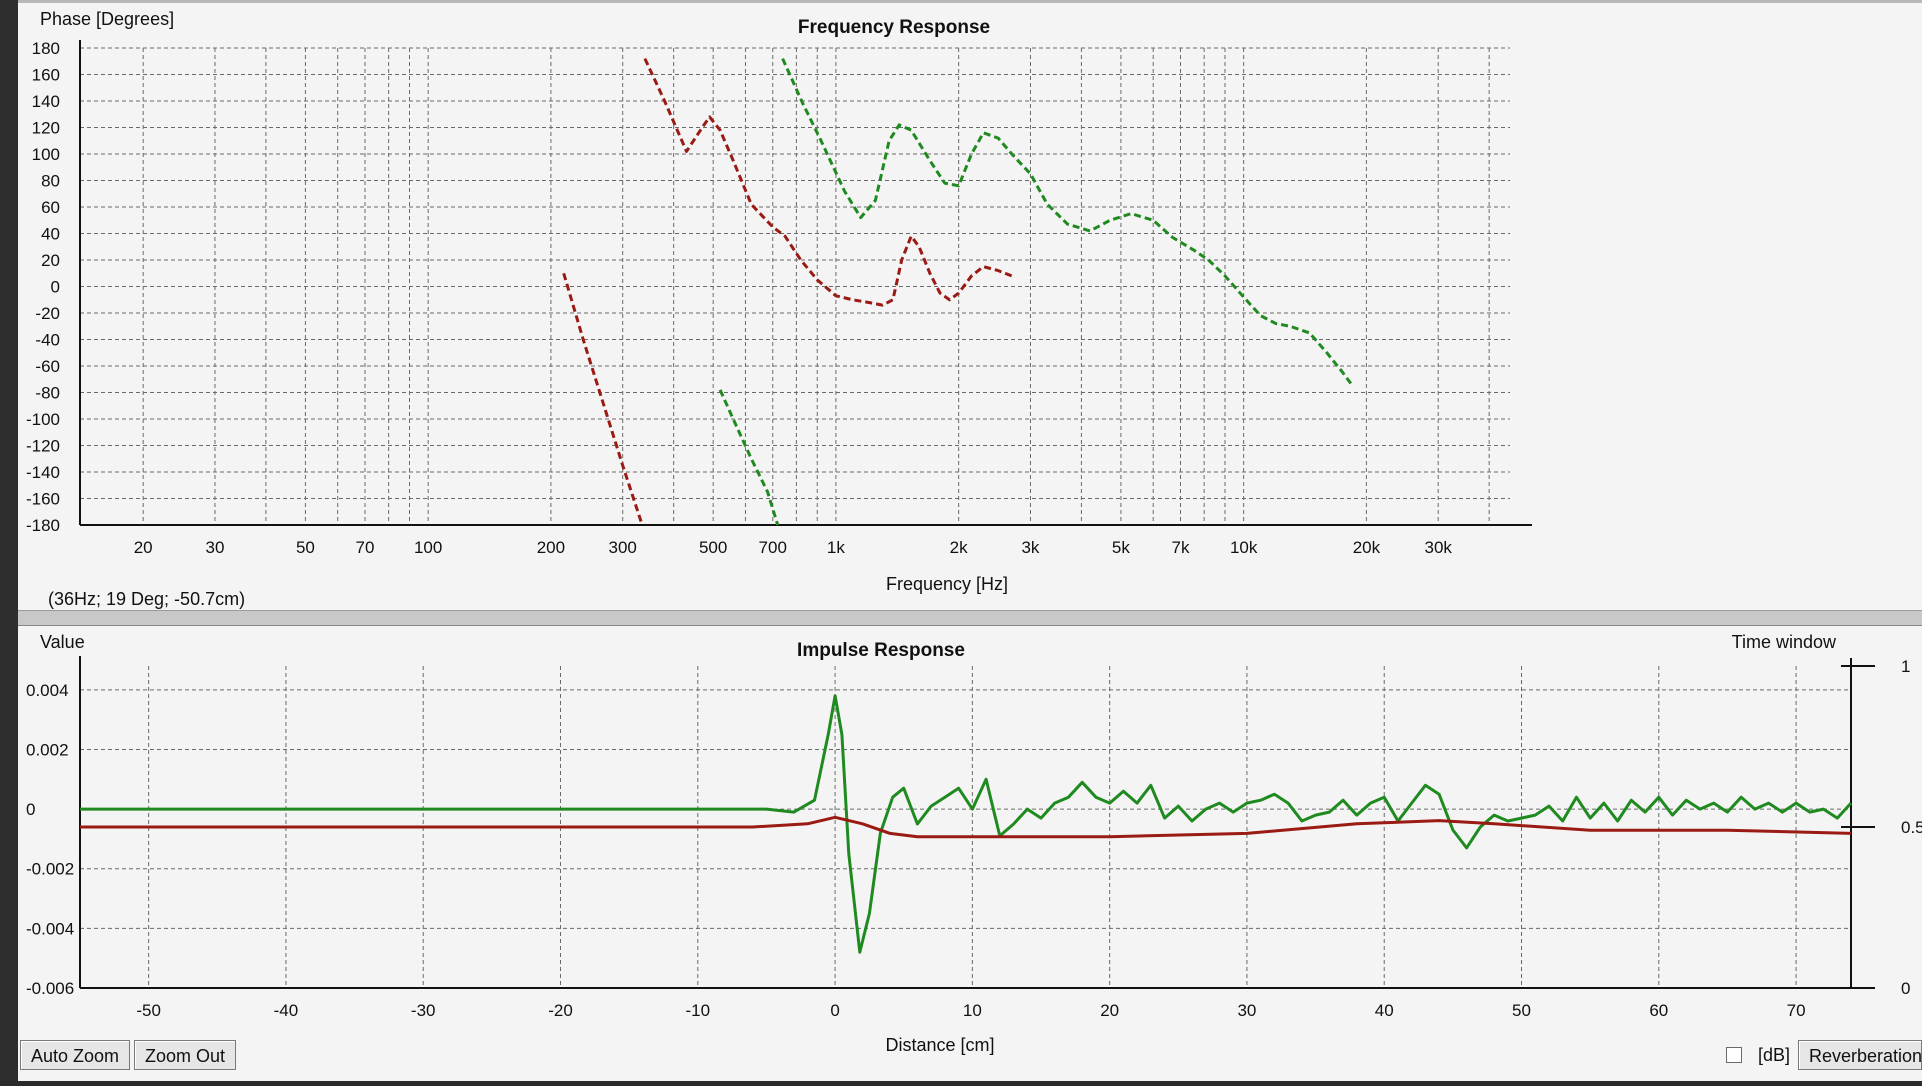 Image resolution: width=1922 pixels, height=1086 pixels. Describe the element at coordinates (75, 1055) in the screenshot. I see `auto-zoom-button: Auto Zoom` at that location.